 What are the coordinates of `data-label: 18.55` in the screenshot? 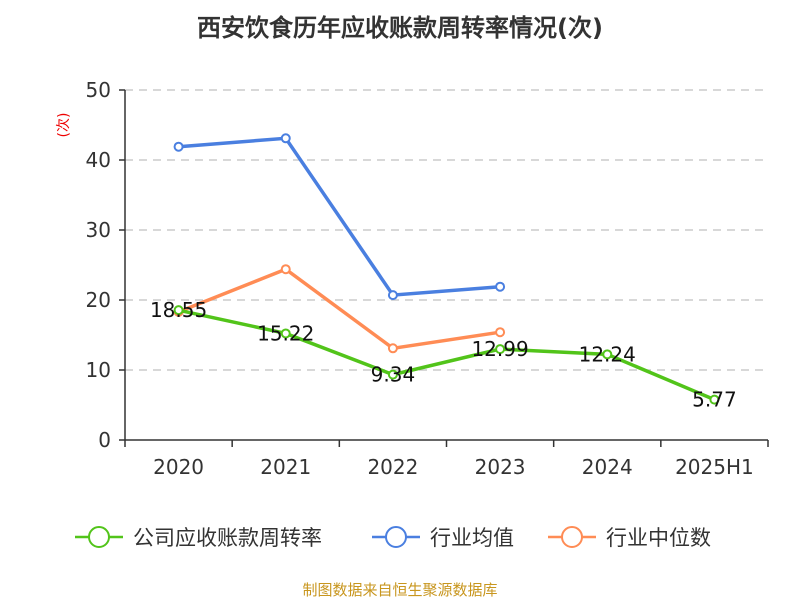 It's located at (178, 310).